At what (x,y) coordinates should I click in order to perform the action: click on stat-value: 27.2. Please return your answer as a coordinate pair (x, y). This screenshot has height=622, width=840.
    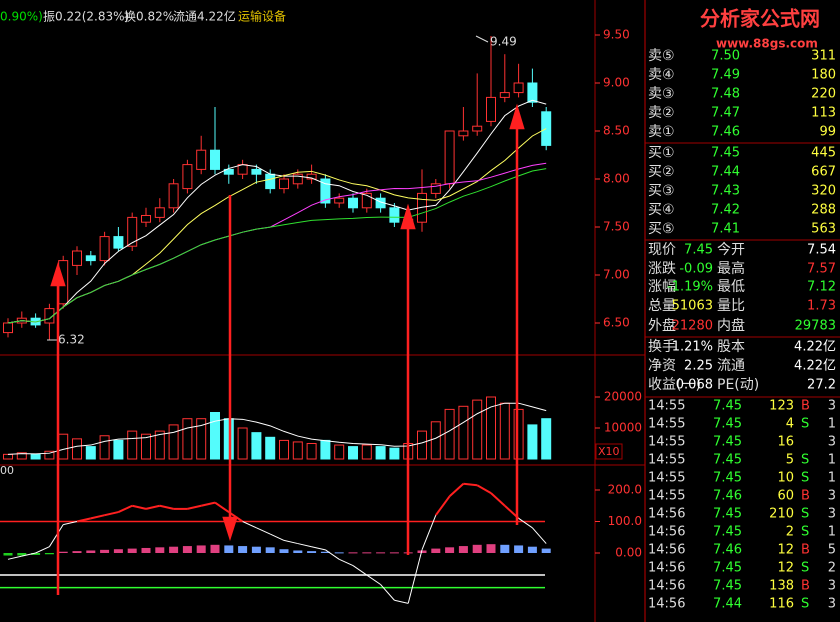
    Looking at the image, I should click on (821, 385).